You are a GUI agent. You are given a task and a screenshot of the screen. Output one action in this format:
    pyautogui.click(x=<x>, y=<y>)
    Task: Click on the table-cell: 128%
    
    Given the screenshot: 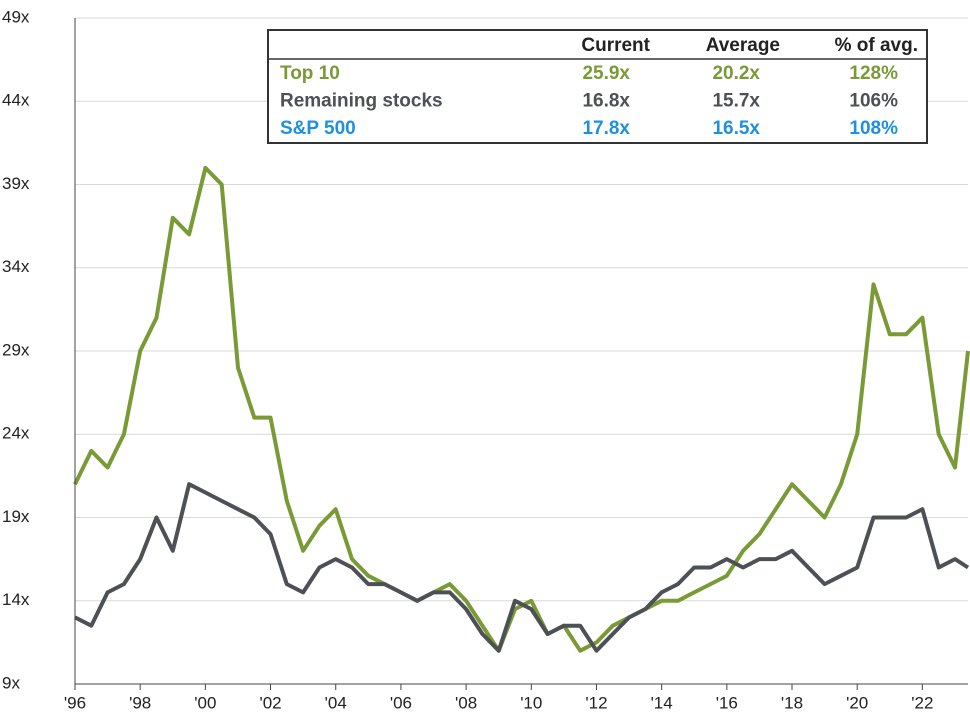 What is the action you would take?
    pyautogui.click(x=873, y=73)
    